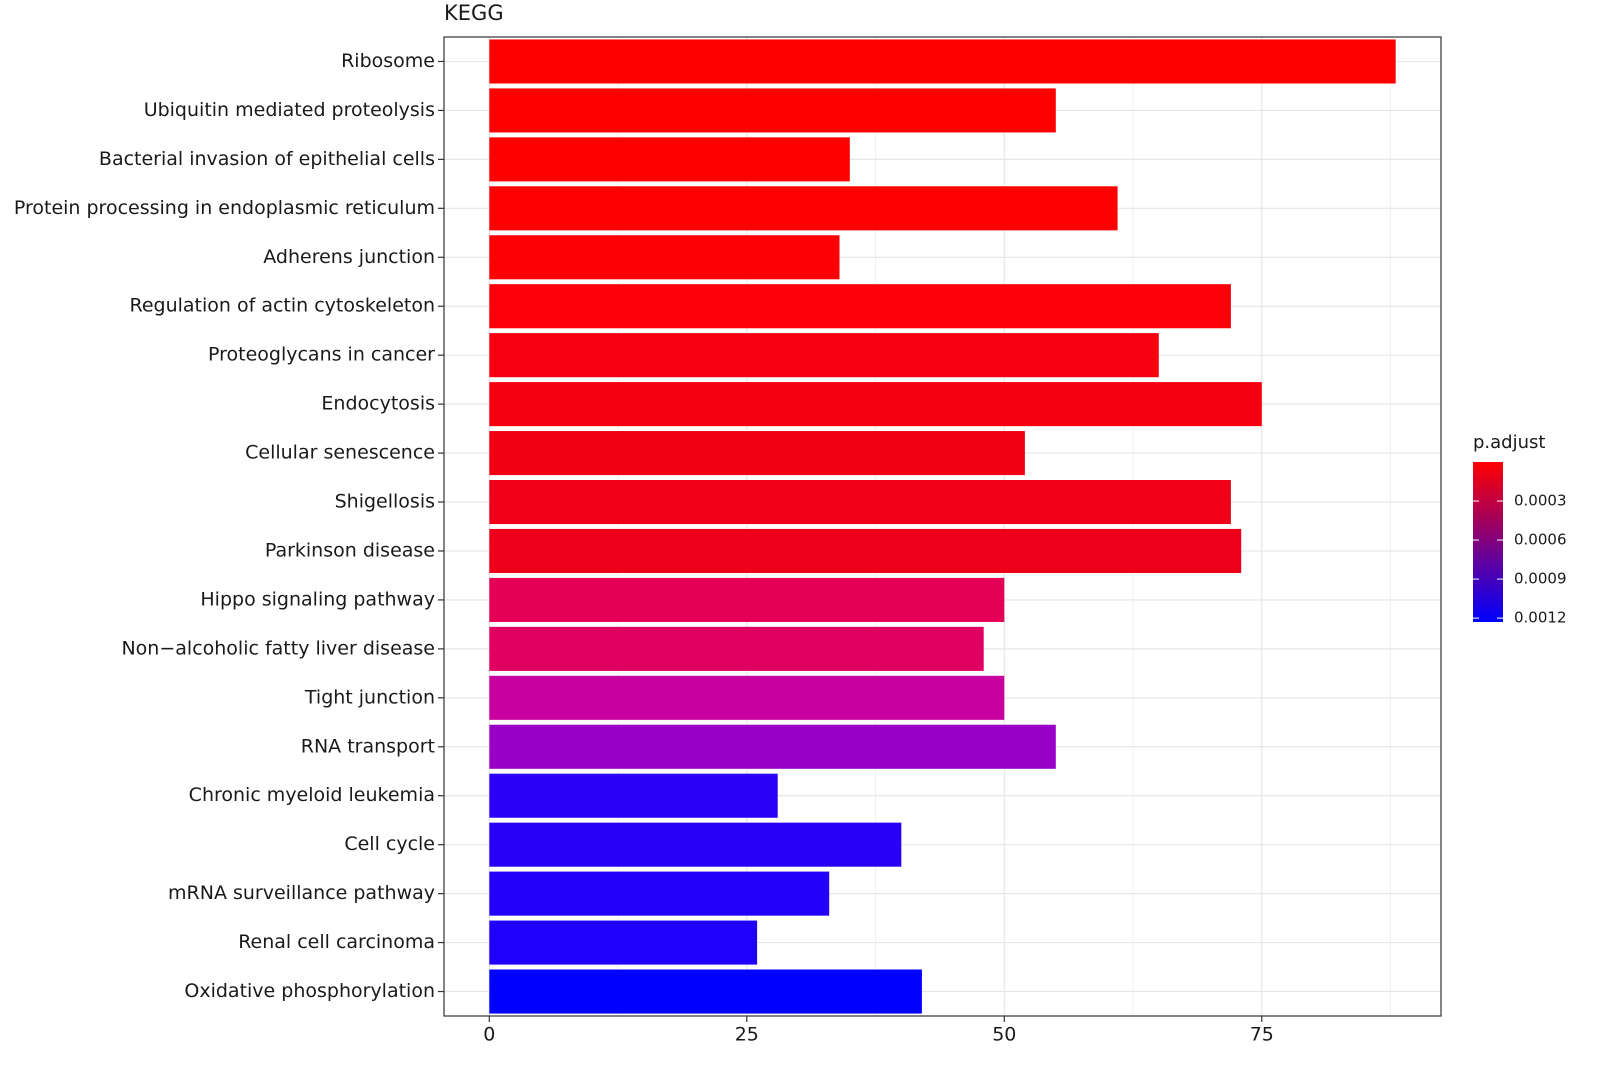 This screenshot has height=1067, width=1600. Describe the element at coordinates (1540, 579) in the screenshot. I see `legend-tick-label: 0.0009` at that location.